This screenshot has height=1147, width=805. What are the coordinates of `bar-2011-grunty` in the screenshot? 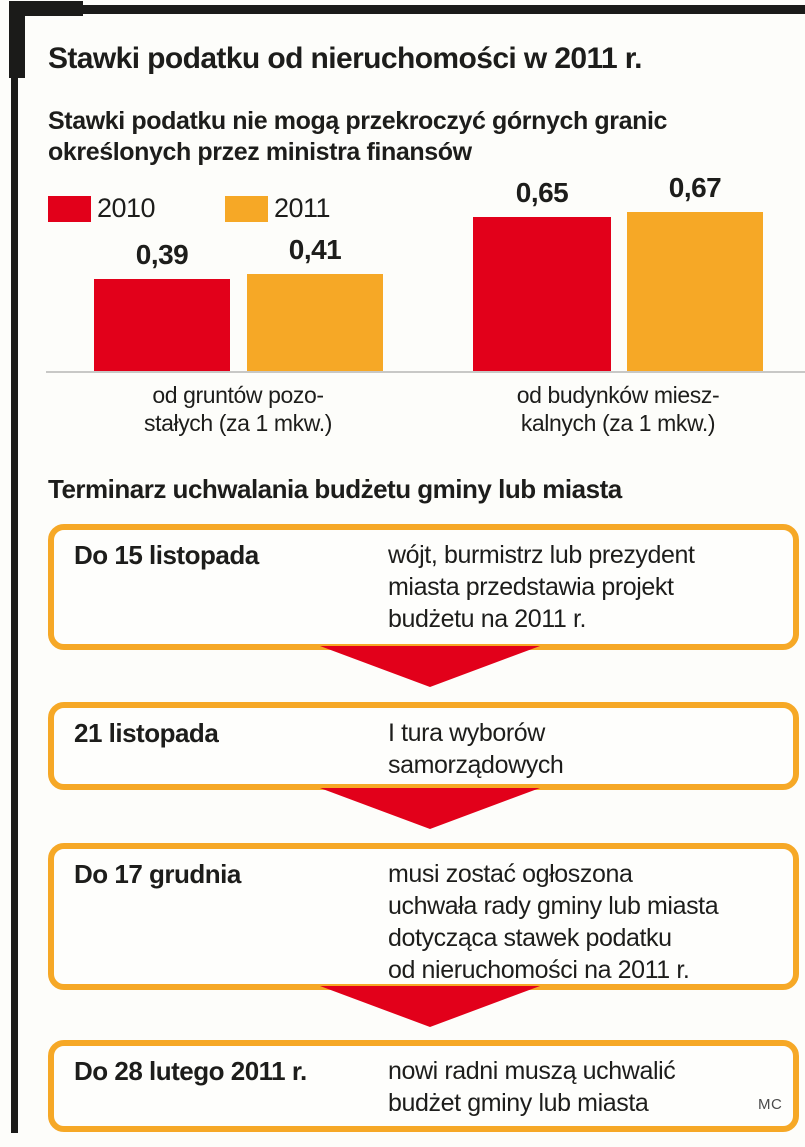 It's located at (315, 322).